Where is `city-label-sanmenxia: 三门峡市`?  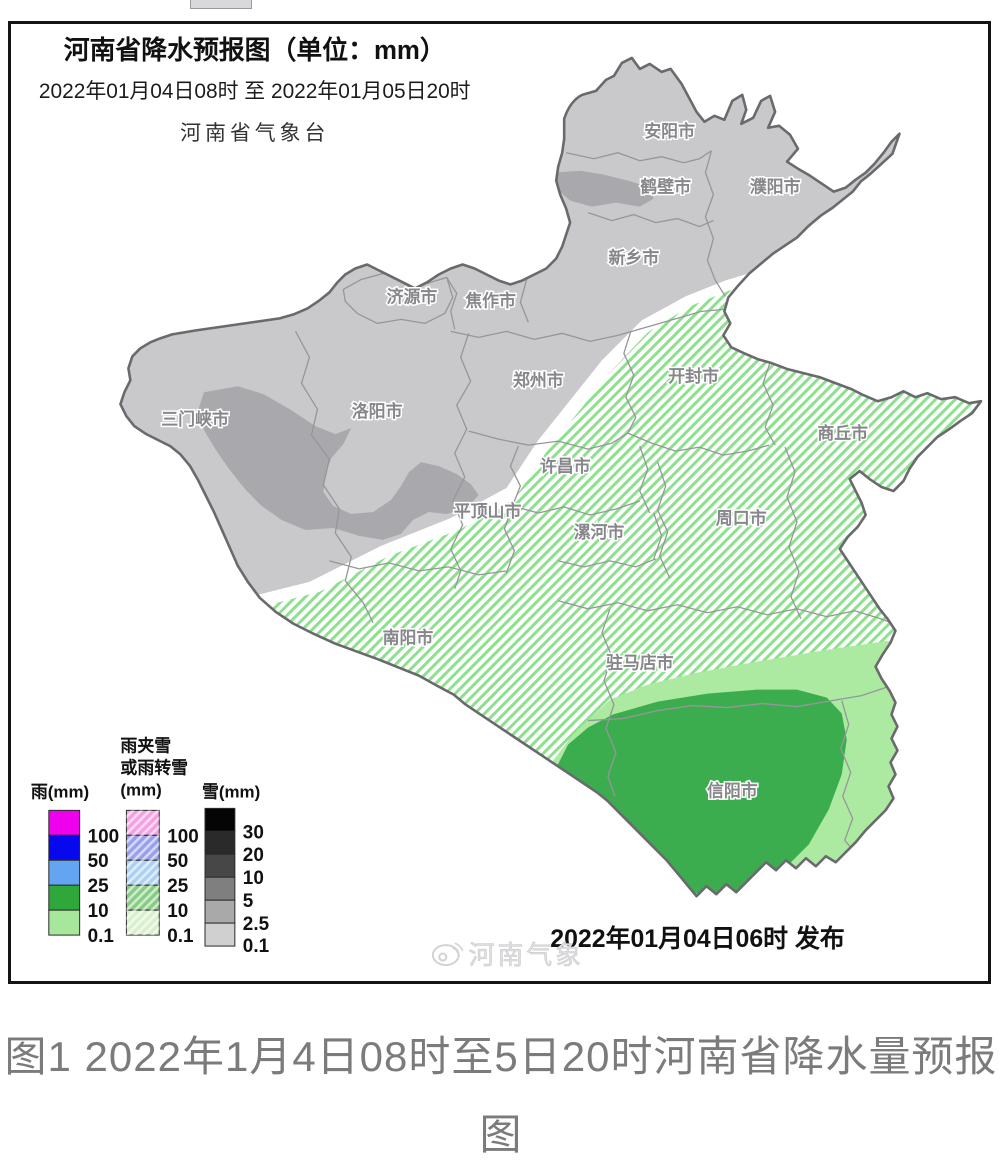
city-label-sanmenxia: 三门峡市 is located at coordinates (195, 419).